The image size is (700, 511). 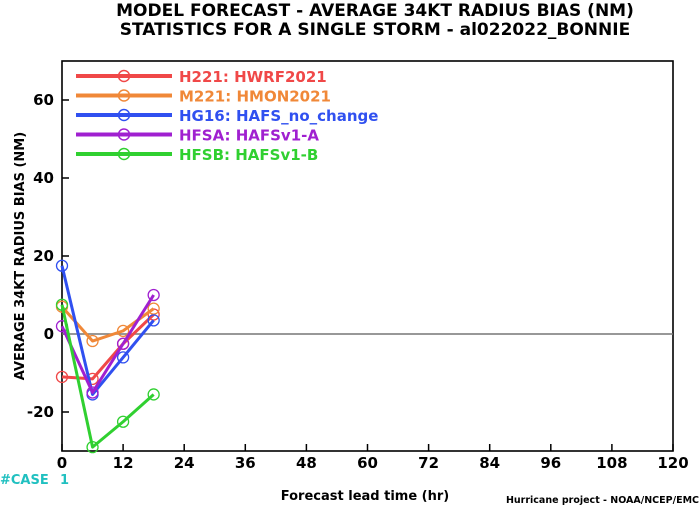 I want to click on x-tick-label: 84, so click(x=489, y=463).